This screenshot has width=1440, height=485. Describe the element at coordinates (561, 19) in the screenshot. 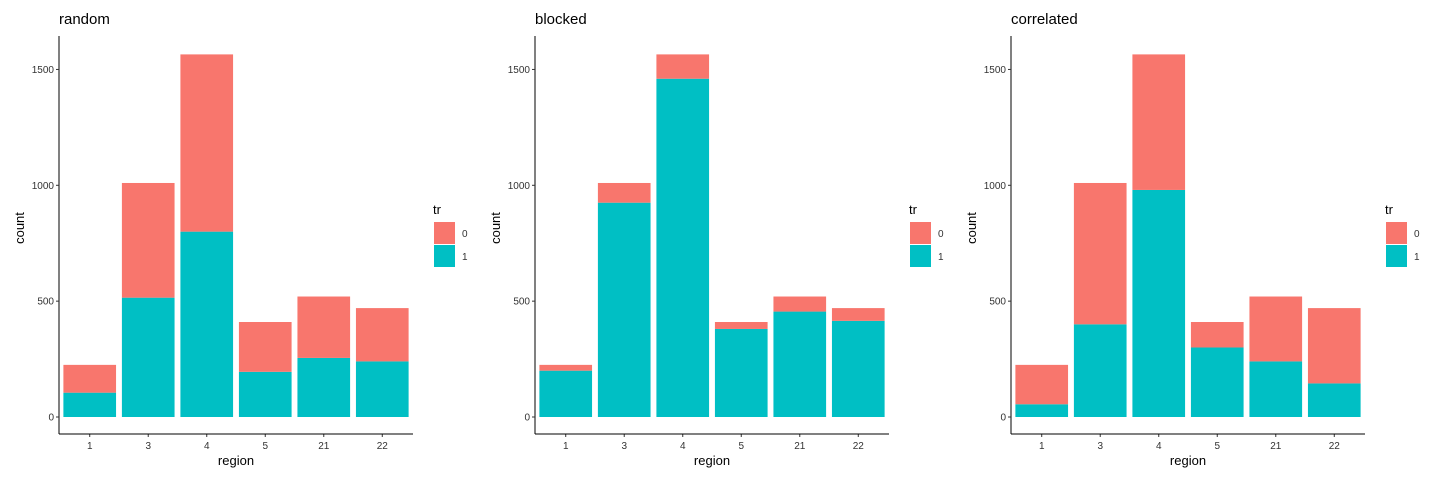

I see `chart-title: blocked` at that location.